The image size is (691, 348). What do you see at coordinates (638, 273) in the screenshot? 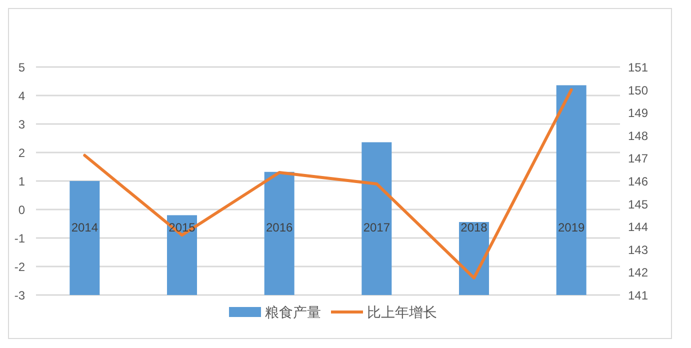
I see `y2-tick-label: 142` at bounding box center [638, 273].